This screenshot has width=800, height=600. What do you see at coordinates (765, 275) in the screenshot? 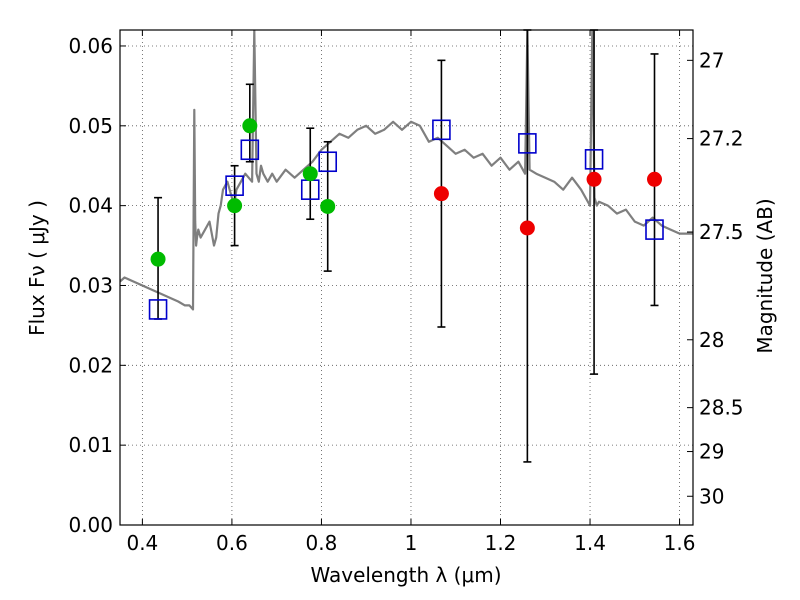
I see `right-axis-label: Magnitude (AB)` at bounding box center [765, 275].